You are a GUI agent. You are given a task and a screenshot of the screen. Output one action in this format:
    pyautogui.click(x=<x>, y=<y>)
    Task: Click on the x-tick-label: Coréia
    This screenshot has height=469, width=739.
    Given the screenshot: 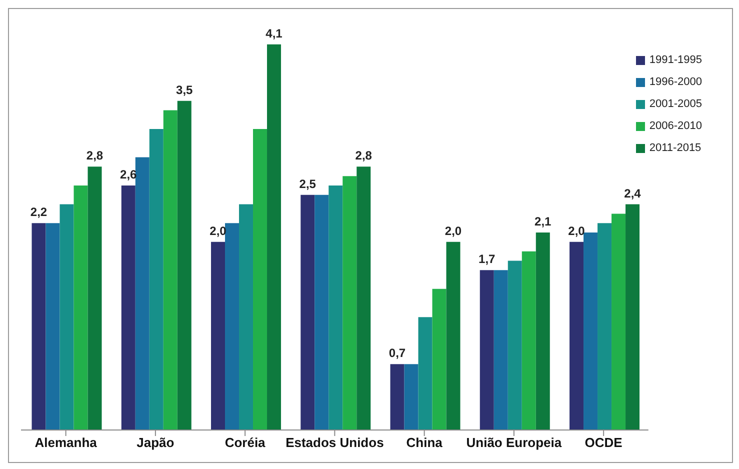 What is the action you would take?
    pyautogui.click(x=245, y=442)
    